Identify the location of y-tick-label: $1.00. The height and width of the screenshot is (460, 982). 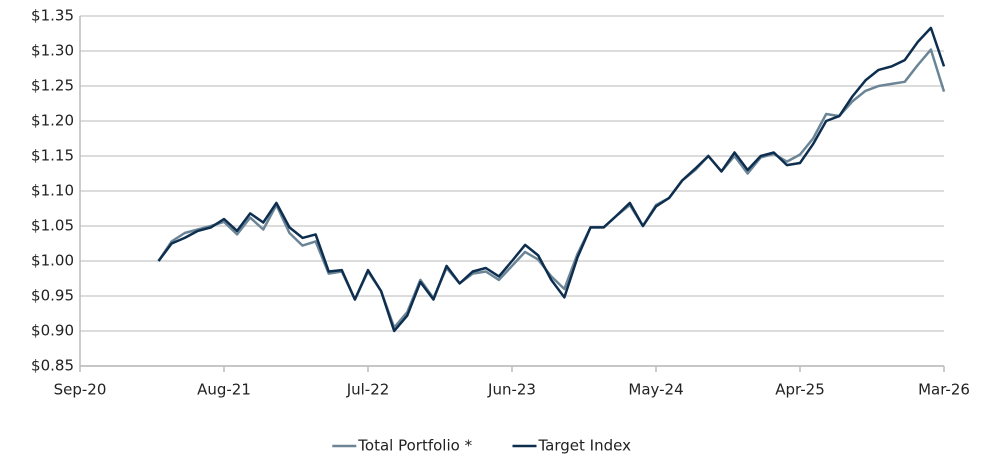
(52, 261).